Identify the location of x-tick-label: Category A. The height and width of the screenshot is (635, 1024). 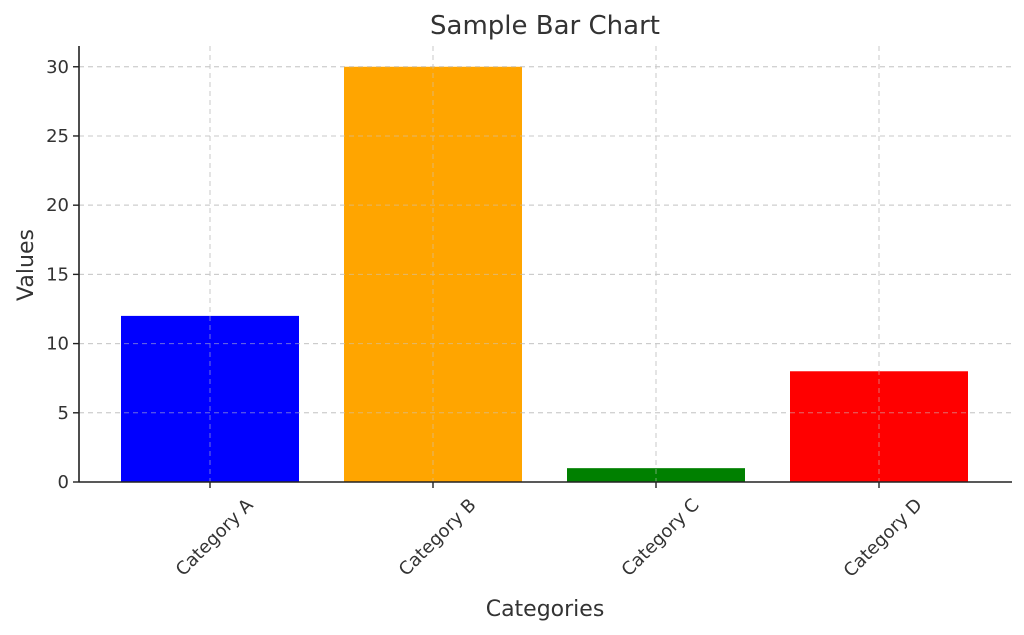
(215, 537).